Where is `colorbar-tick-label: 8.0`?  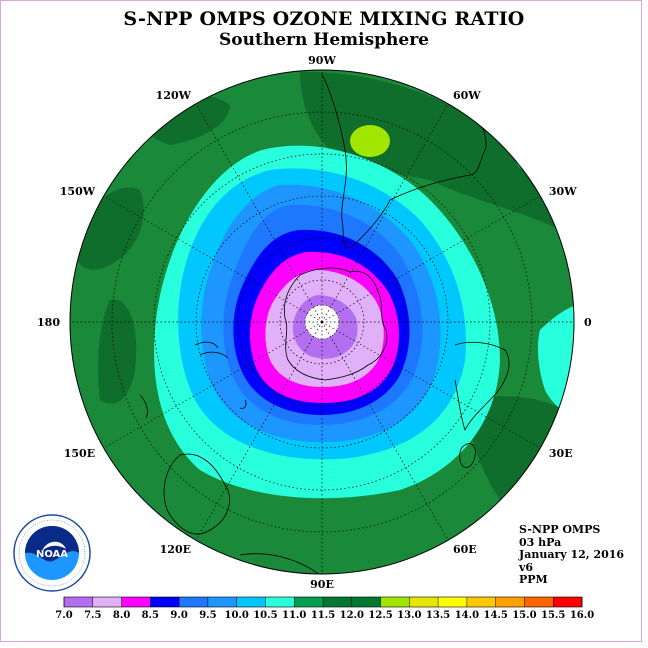
colorbar-tick-label: 8.0 is located at coordinates (121, 615).